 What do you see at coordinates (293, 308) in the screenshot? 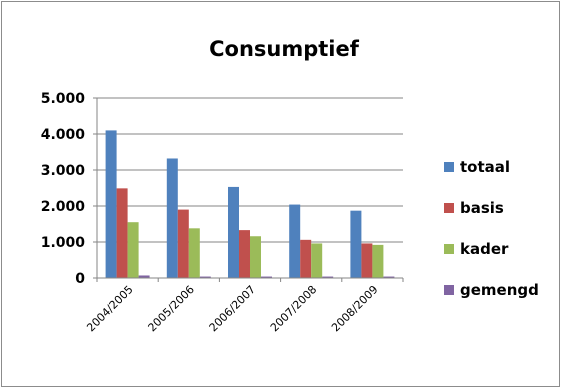
I see `x-category-label: 2007/2008` at bounding box center [293, 308].